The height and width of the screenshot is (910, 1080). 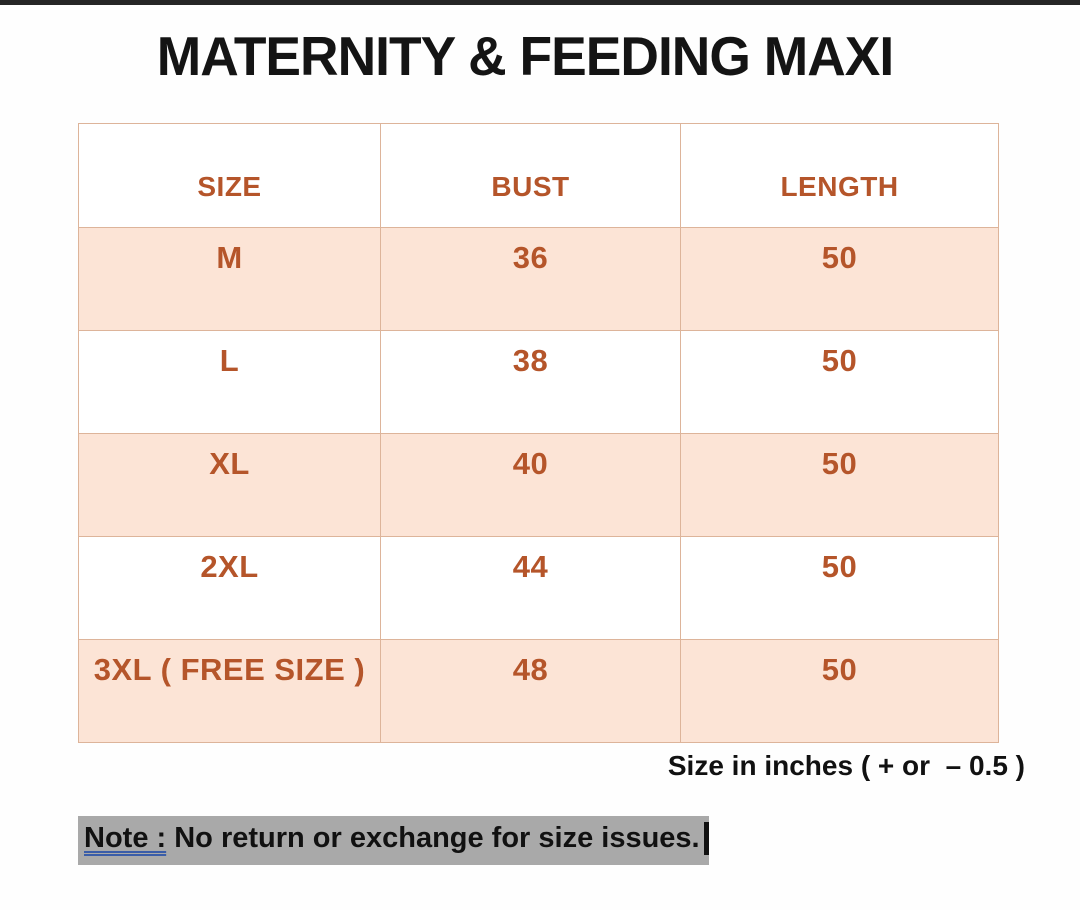 I want to click on cell-bust: 38, so click(x=530, y=382).